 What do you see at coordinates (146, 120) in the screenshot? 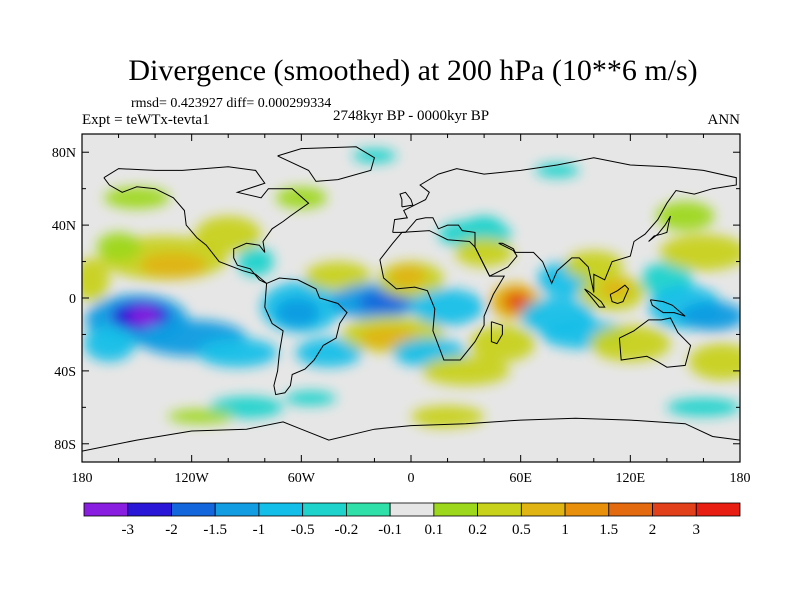
I see `experiment-label: Expt = teWTx-tevta1` at bounding box center [146, 120].